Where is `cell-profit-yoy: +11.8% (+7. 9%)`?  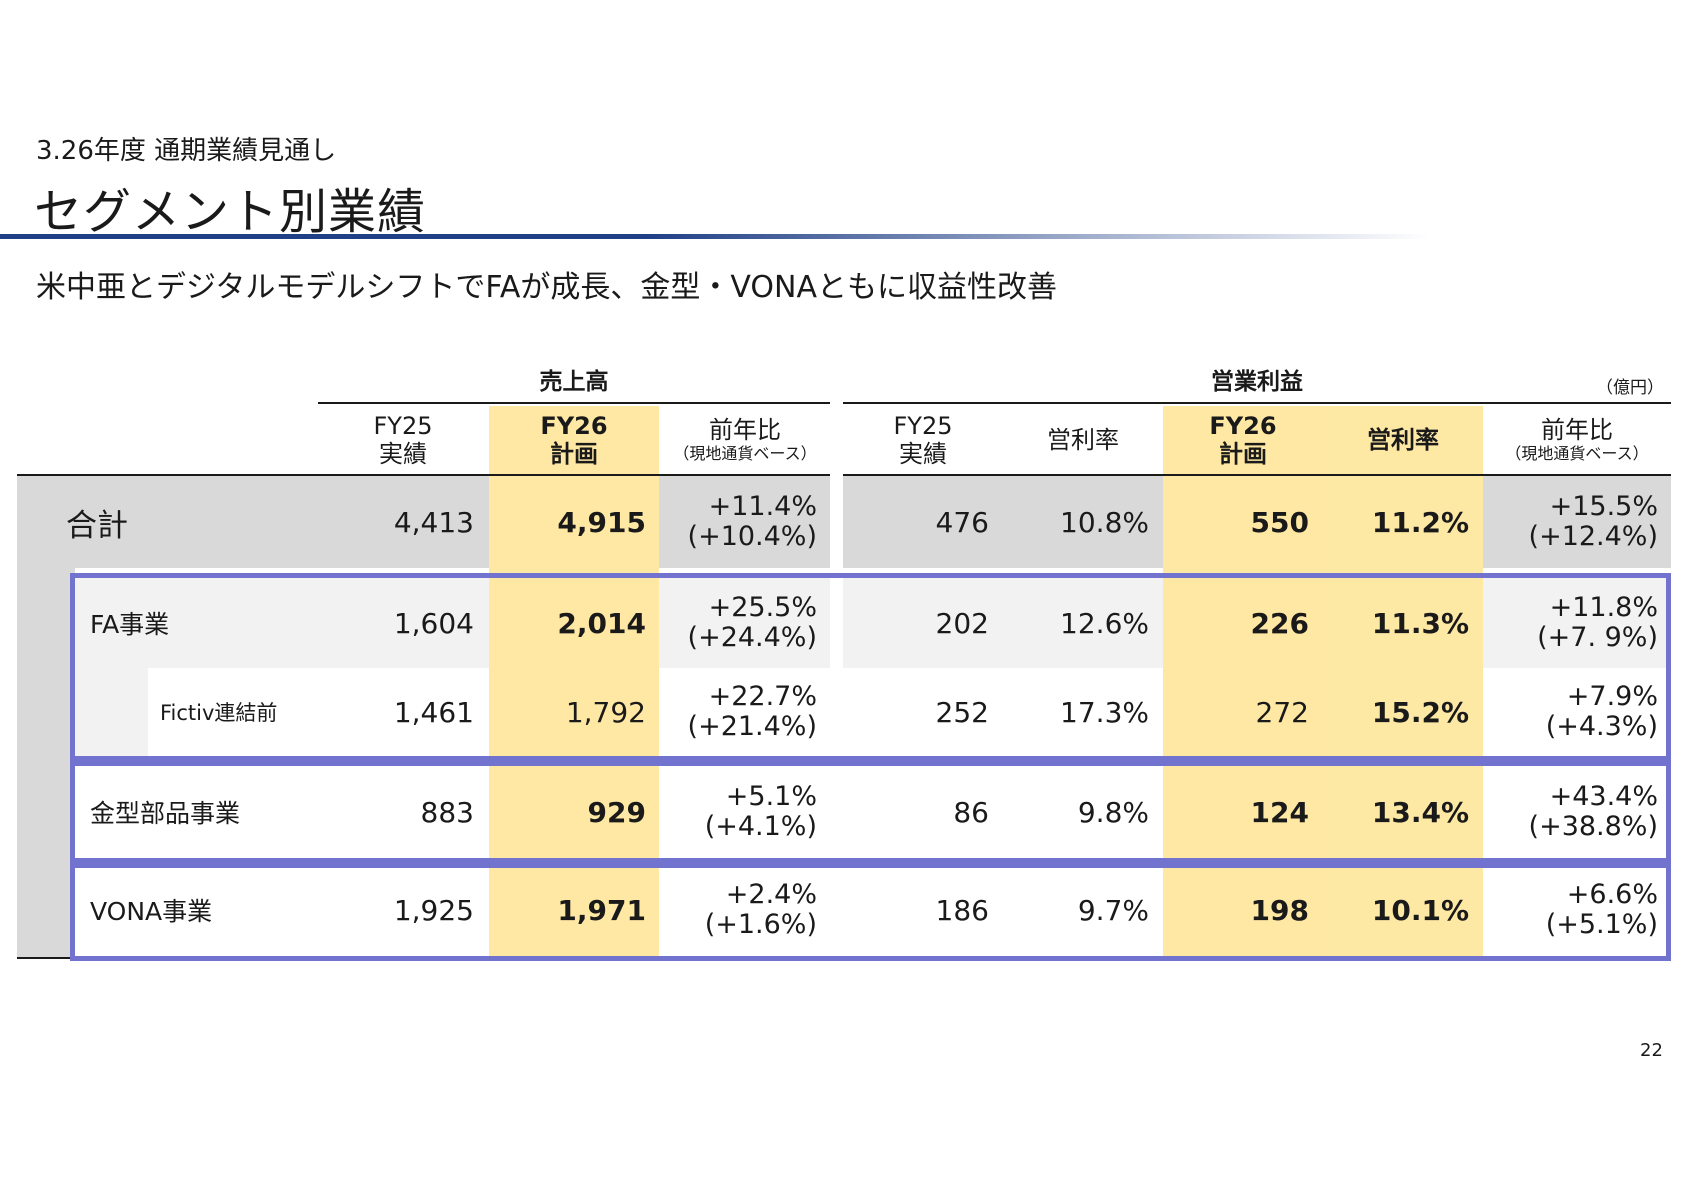 cell-profit-yoy: +11.8% (+7. 9%) is located at coordinates (1570, 623).